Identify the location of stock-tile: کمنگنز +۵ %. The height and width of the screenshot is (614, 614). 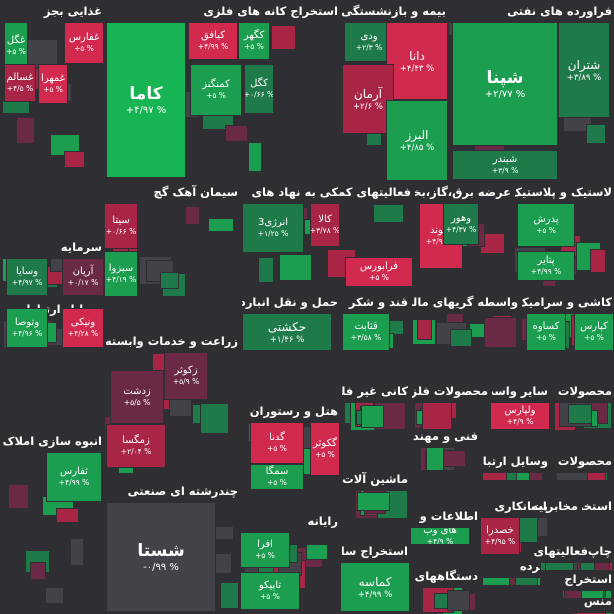
(216, 90).